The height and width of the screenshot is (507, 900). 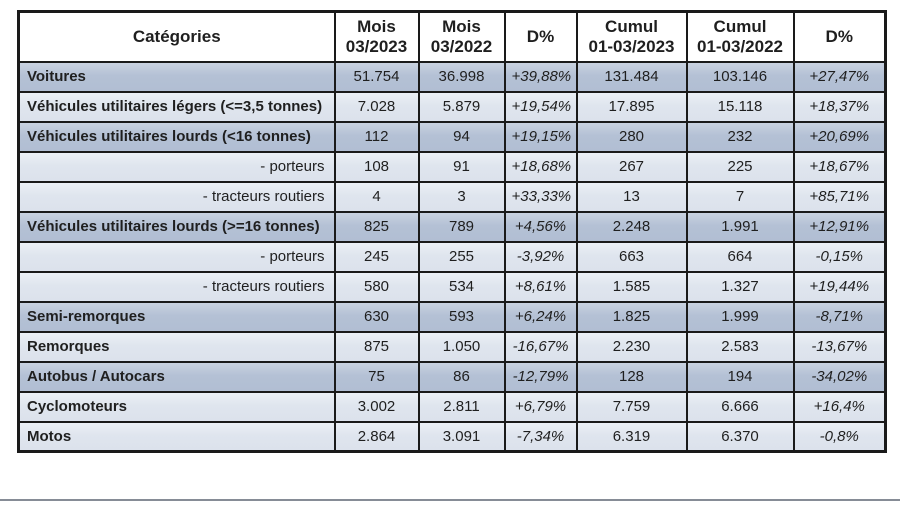 What do you see at coordinates (376, 256) in the screenshot?
I see `value-cell: 245` at bounding box center [376, 256].